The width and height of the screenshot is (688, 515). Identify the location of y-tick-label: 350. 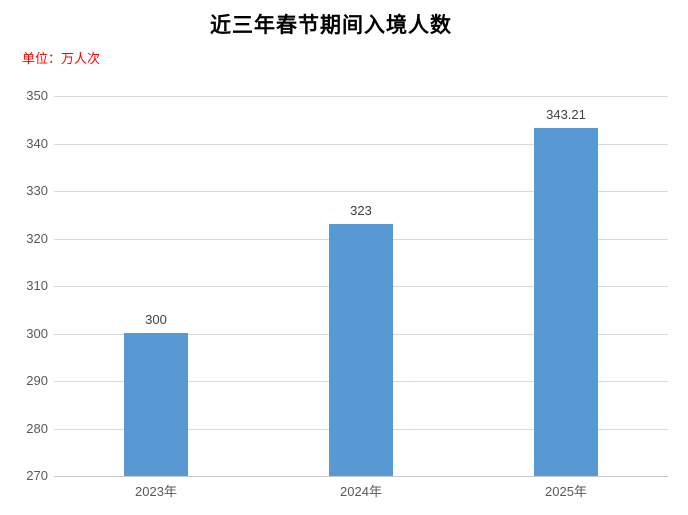
(37, 95).